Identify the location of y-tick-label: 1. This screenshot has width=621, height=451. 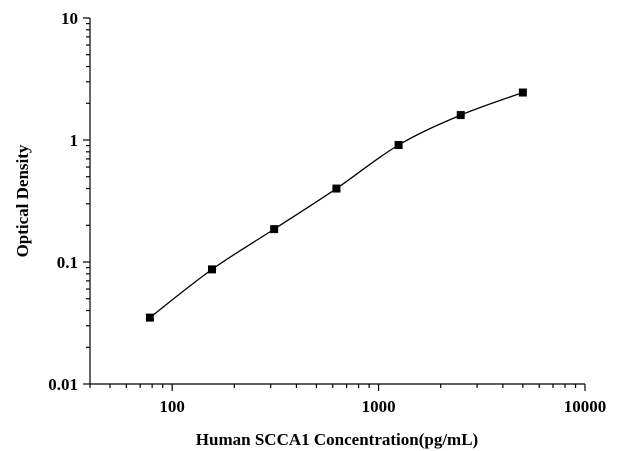
(74, 140).